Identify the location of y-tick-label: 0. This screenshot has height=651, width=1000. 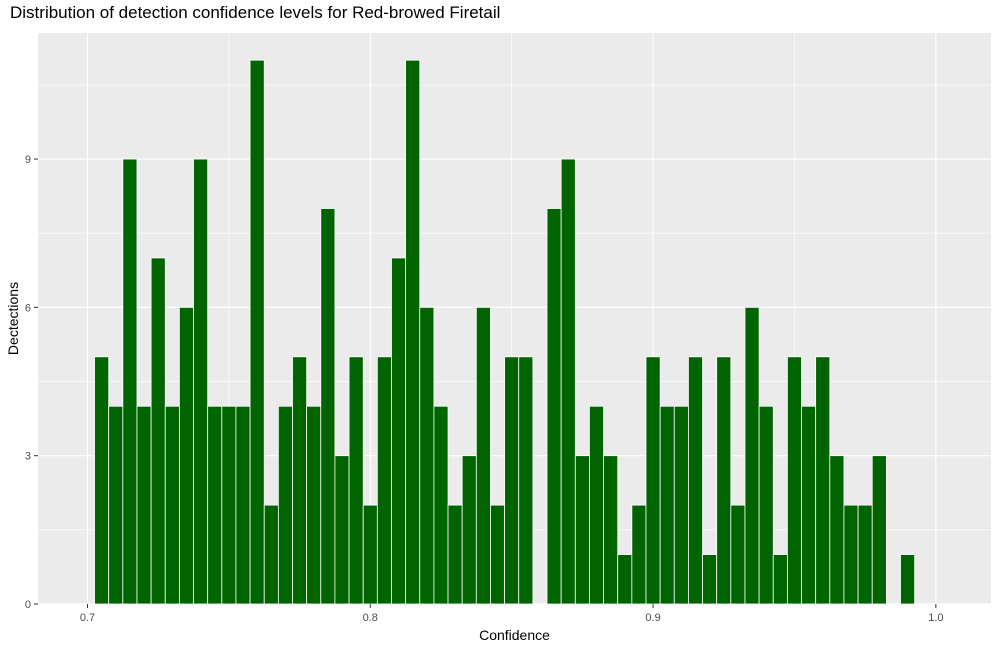
(28, 605).